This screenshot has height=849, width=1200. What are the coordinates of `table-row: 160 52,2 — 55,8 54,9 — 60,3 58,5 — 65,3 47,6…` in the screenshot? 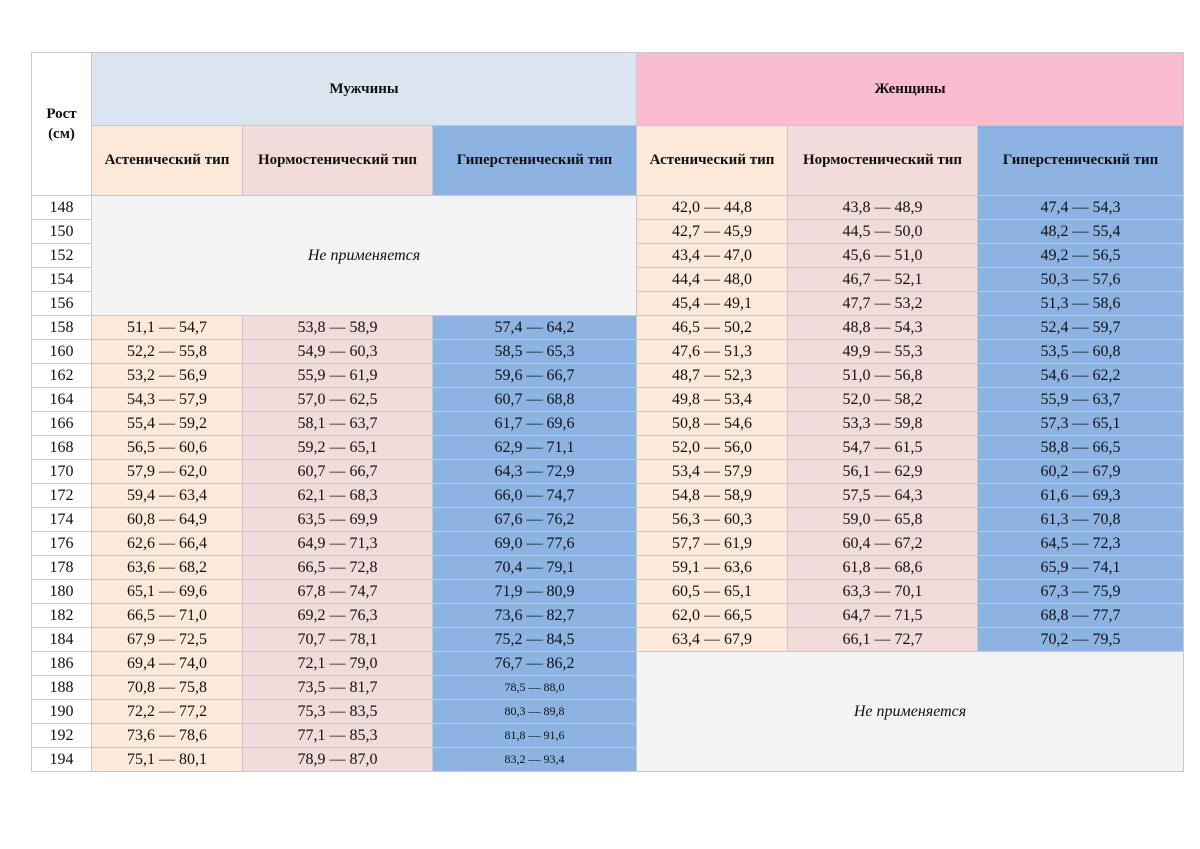 It's located at (608, 351).